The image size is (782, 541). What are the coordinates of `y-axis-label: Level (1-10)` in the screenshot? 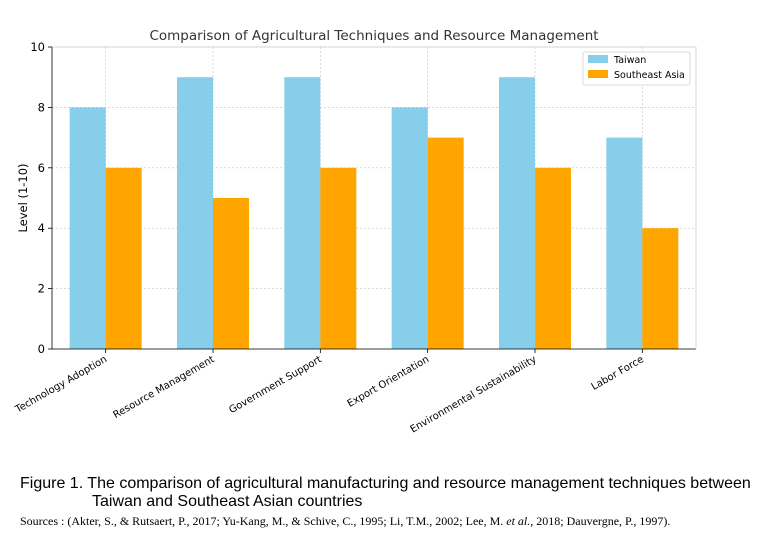 It's located at (23, 197).